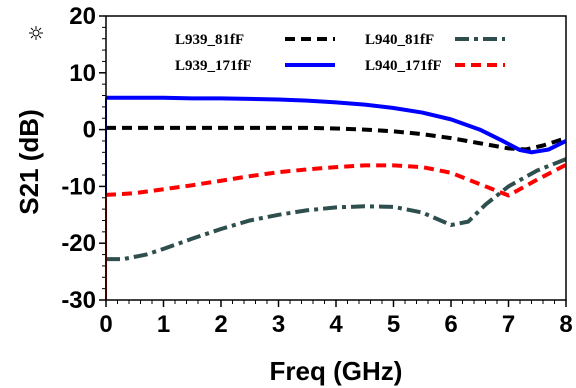  Describe the element at coordinates (78, 243) in the screenshot. I see `y-tick-label: -20` at that location.